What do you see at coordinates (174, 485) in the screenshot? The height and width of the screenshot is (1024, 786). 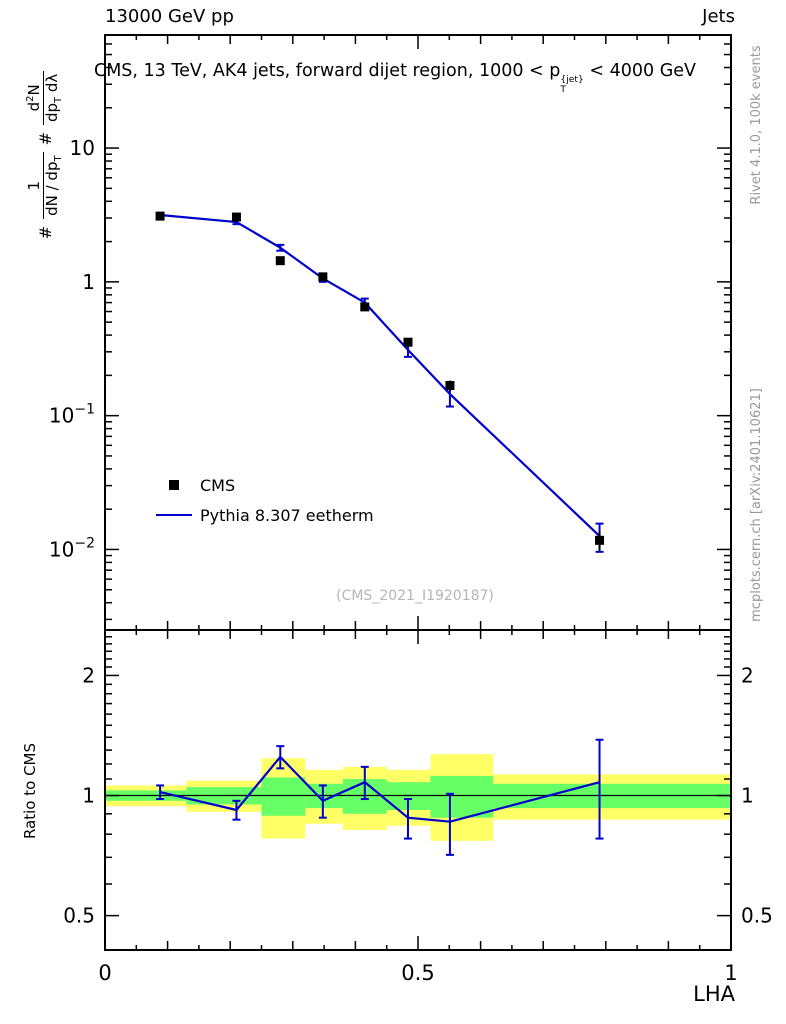 I see `cms-square-marker-icon` at bounding box center [174, 485].